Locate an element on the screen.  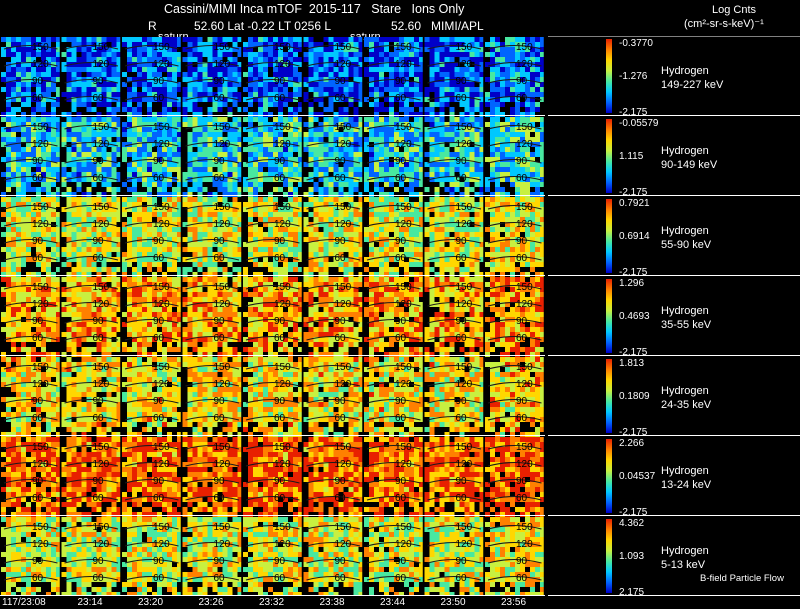
latitude-contour is located at coordinates (272, 98).